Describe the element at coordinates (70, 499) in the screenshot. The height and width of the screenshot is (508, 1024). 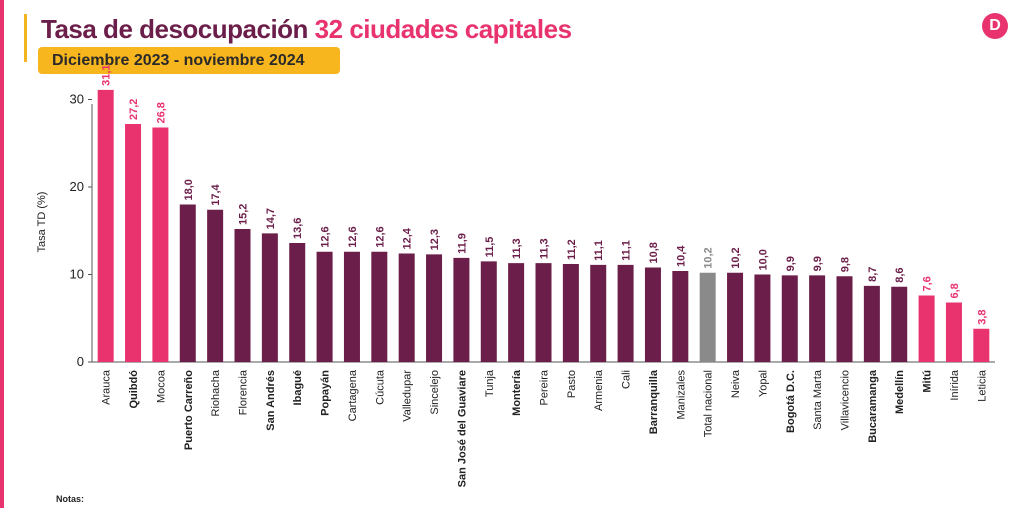
I see `notes-label: Notas:` at that location.